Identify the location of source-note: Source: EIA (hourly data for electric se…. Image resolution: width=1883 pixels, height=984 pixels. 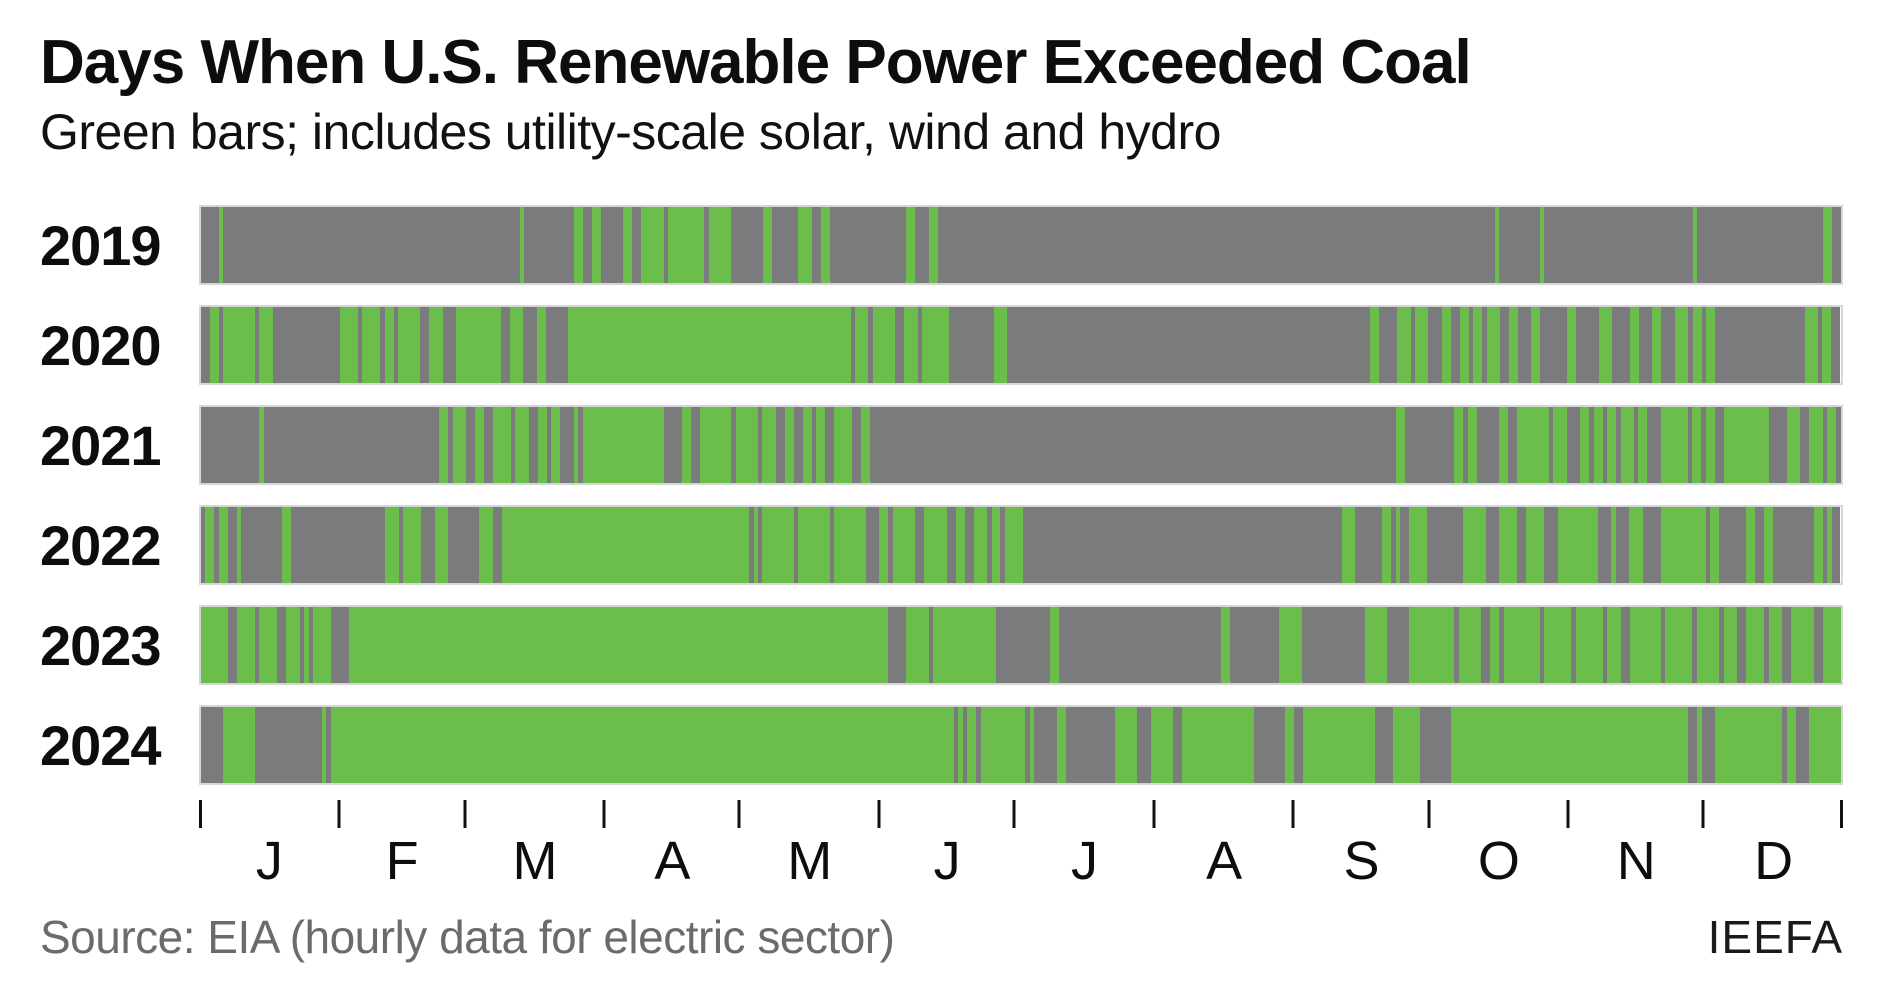
(467, 937).